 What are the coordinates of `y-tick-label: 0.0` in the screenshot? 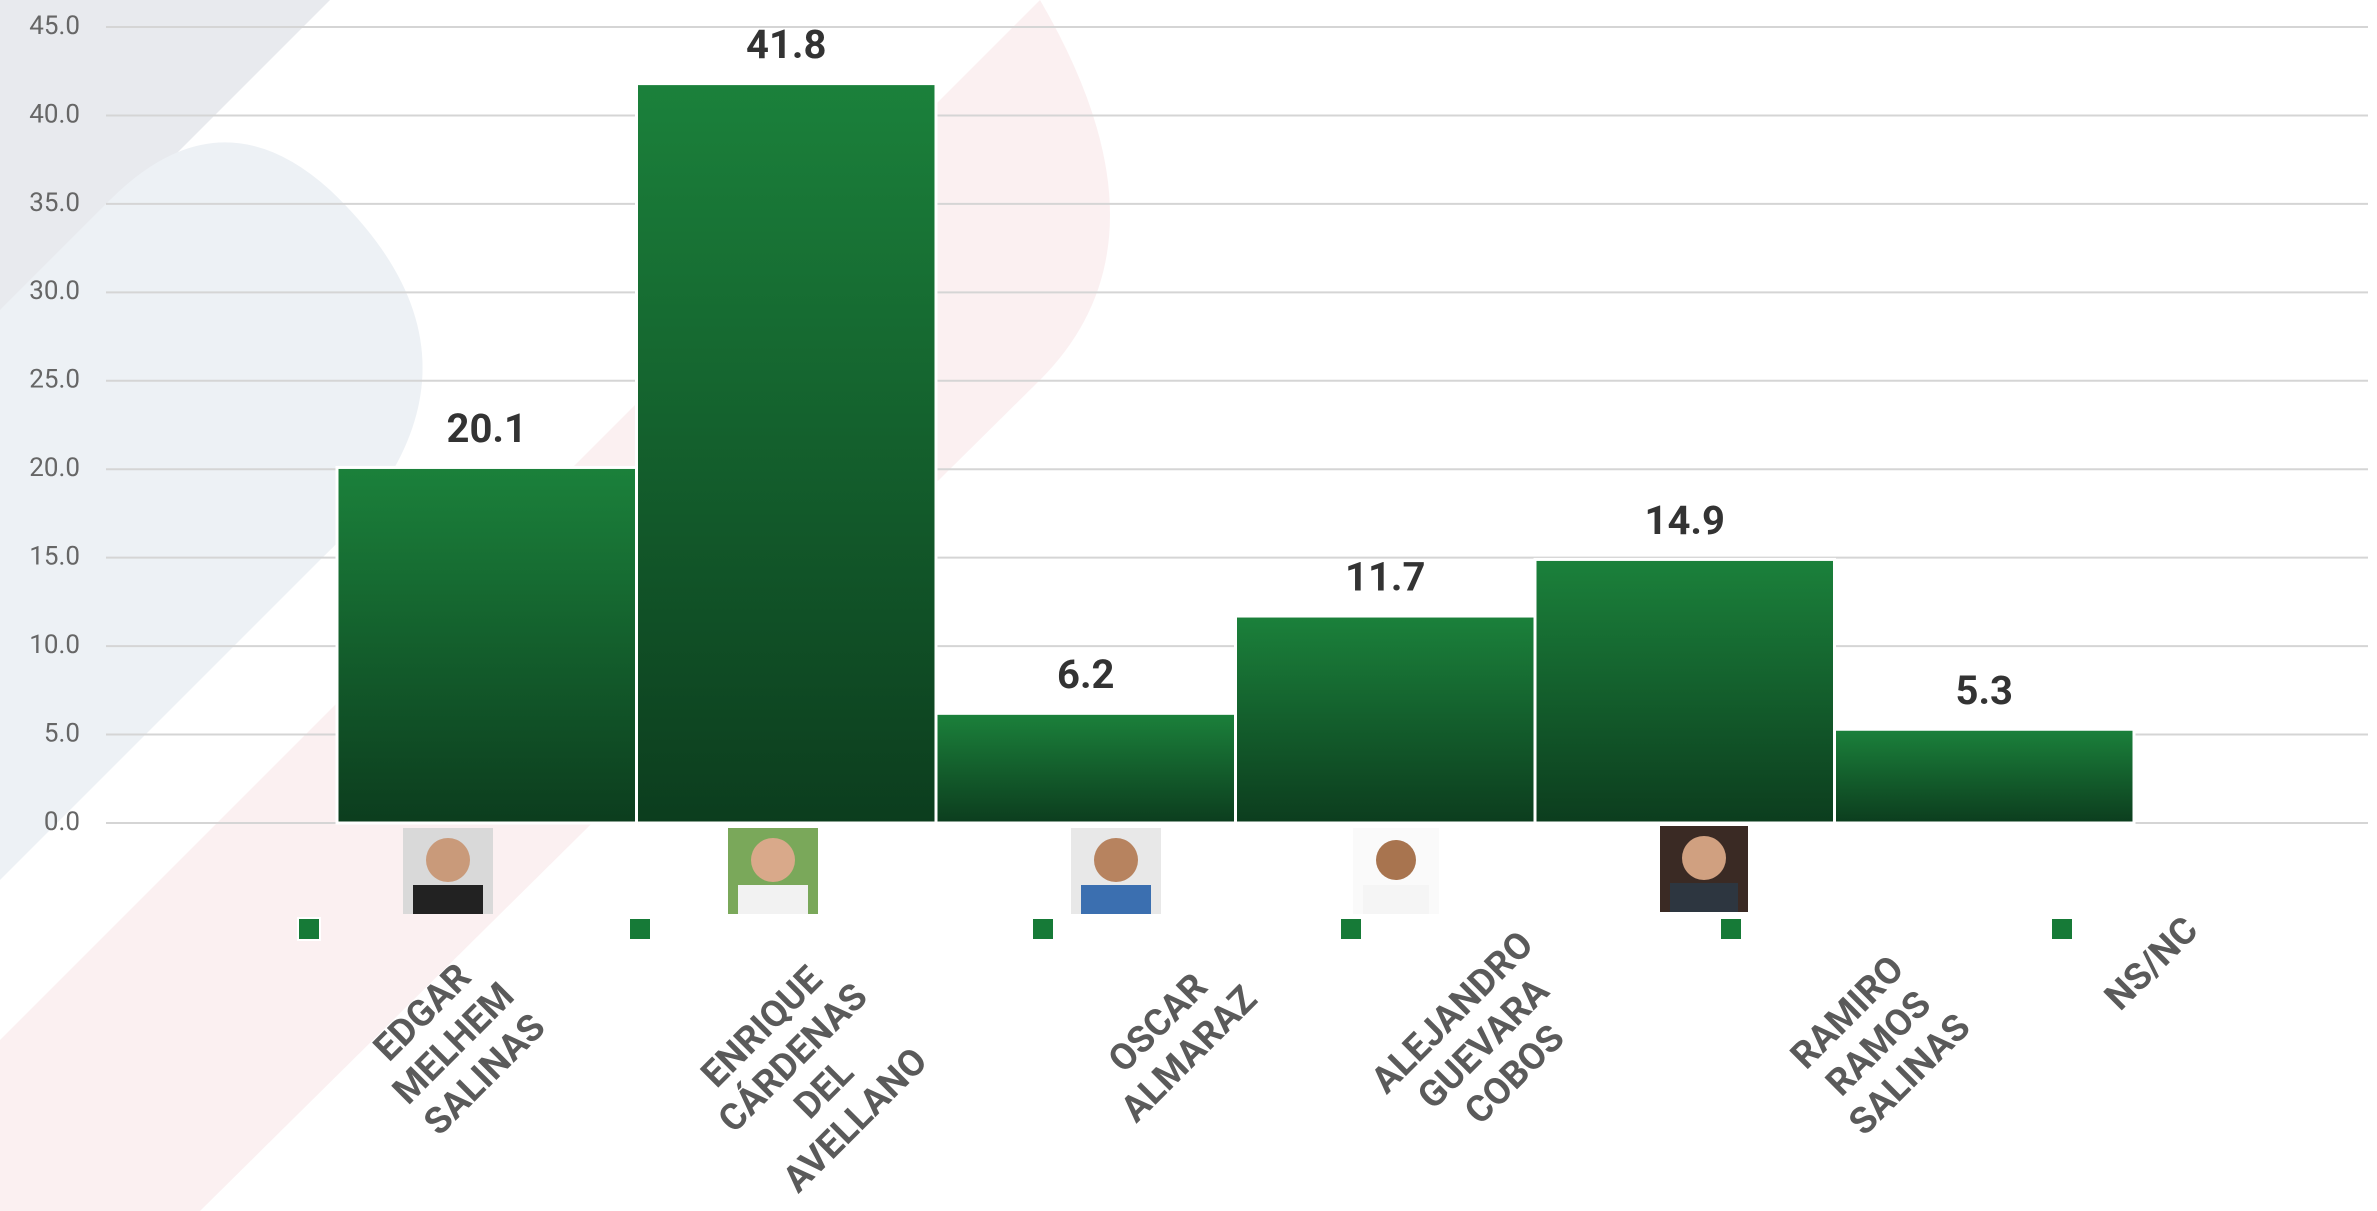 It's located at (62, 822).